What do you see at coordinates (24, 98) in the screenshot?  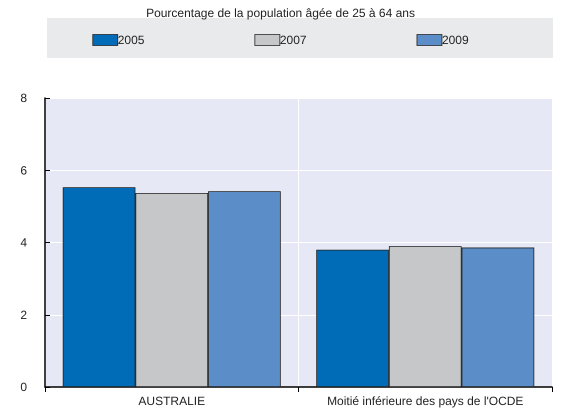 I see `y-tick-label: 8` at bounding box center [24, 98].